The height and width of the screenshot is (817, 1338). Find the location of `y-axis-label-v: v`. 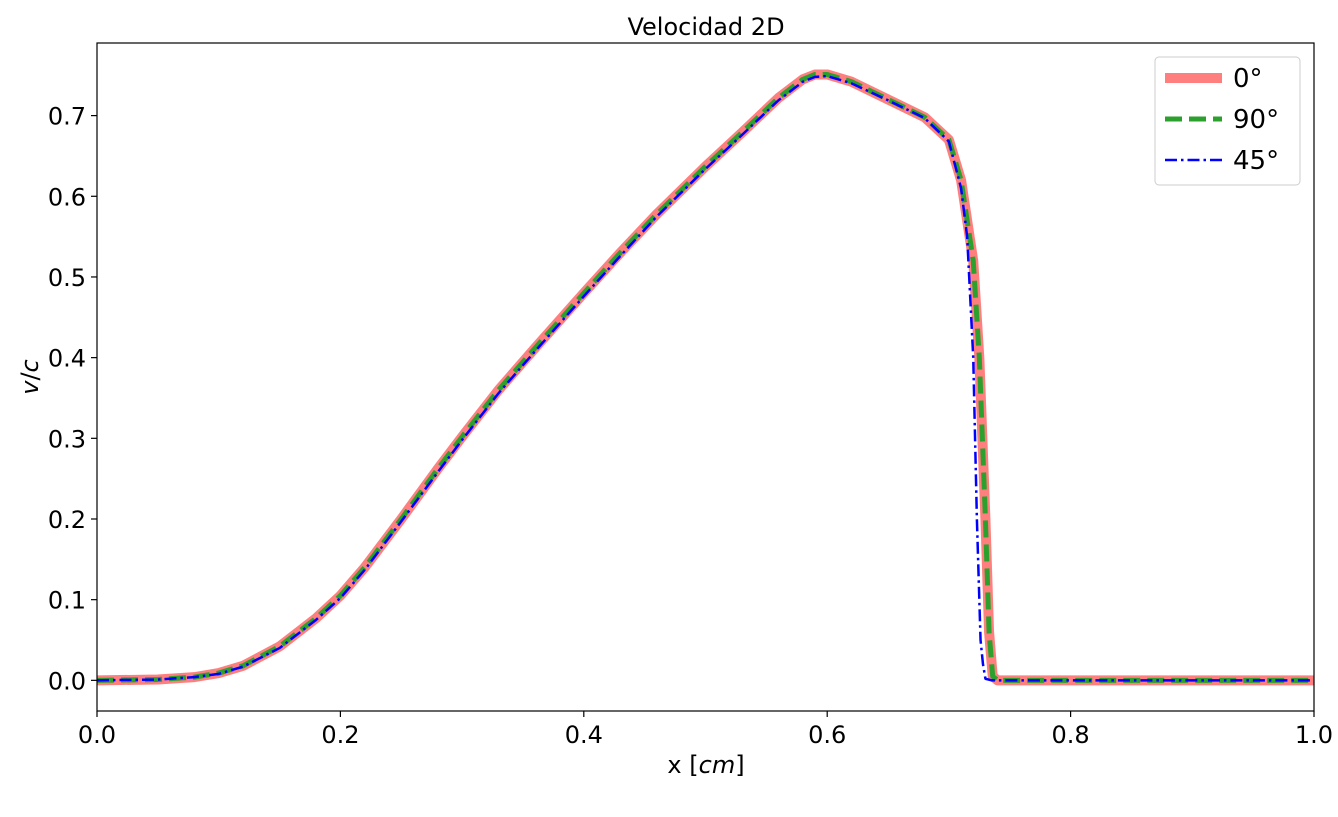

y-axis-label-v: v is located at coordinates (30, 387).